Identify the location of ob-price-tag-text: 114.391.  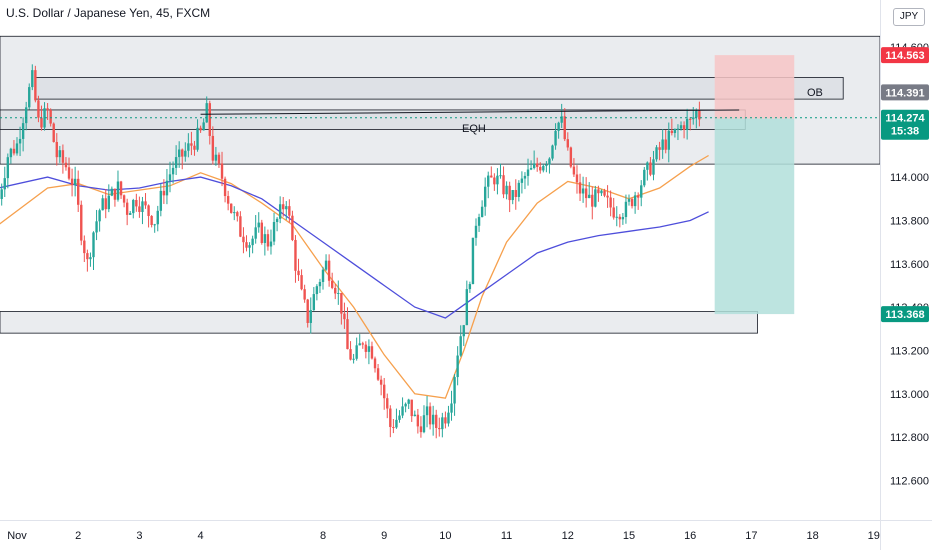
(904, 93).